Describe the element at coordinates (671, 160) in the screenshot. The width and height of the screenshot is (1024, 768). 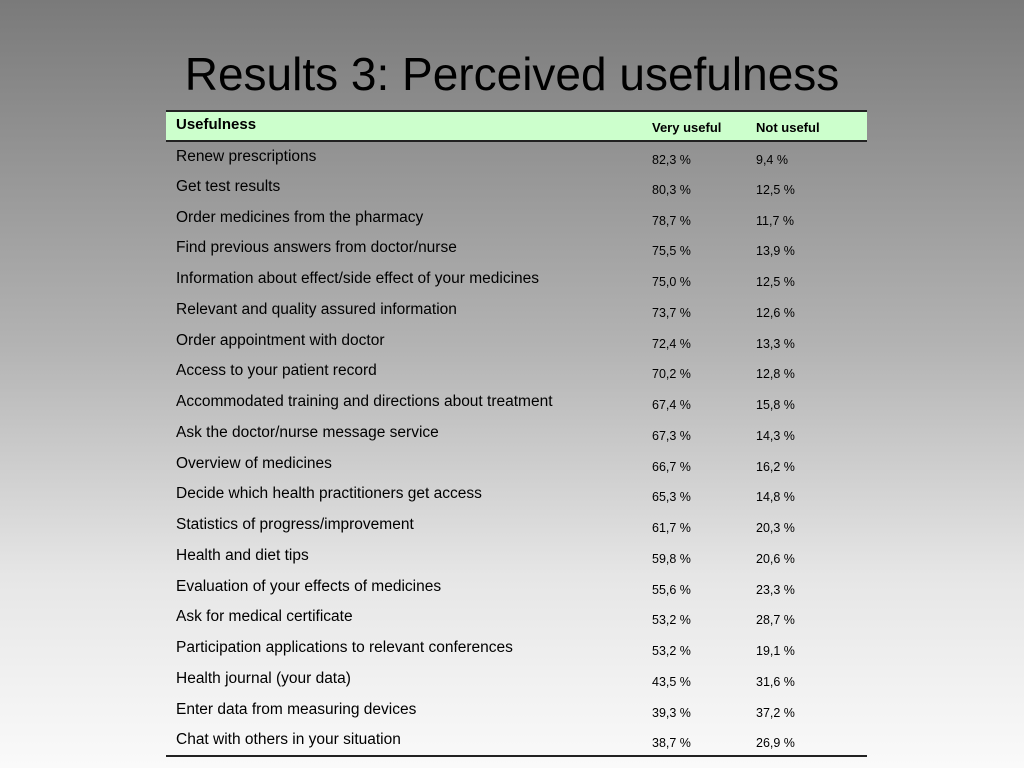
I see `very-useful-value: 82,3 %` at that location.